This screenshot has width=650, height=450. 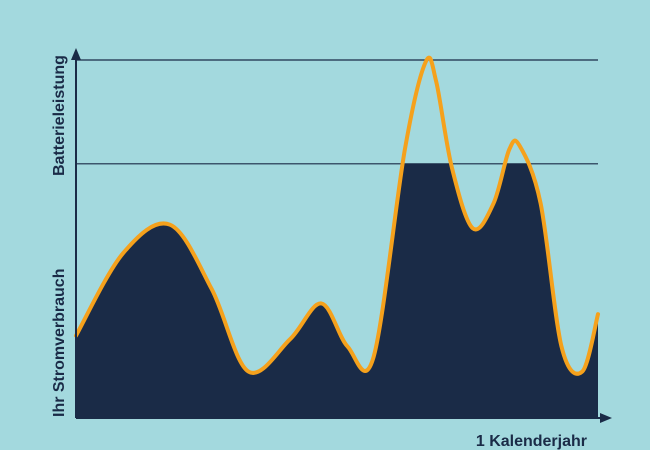 I want to click on x-axis-label: 1 Kalenderjahr, so click(x=531, y=441).